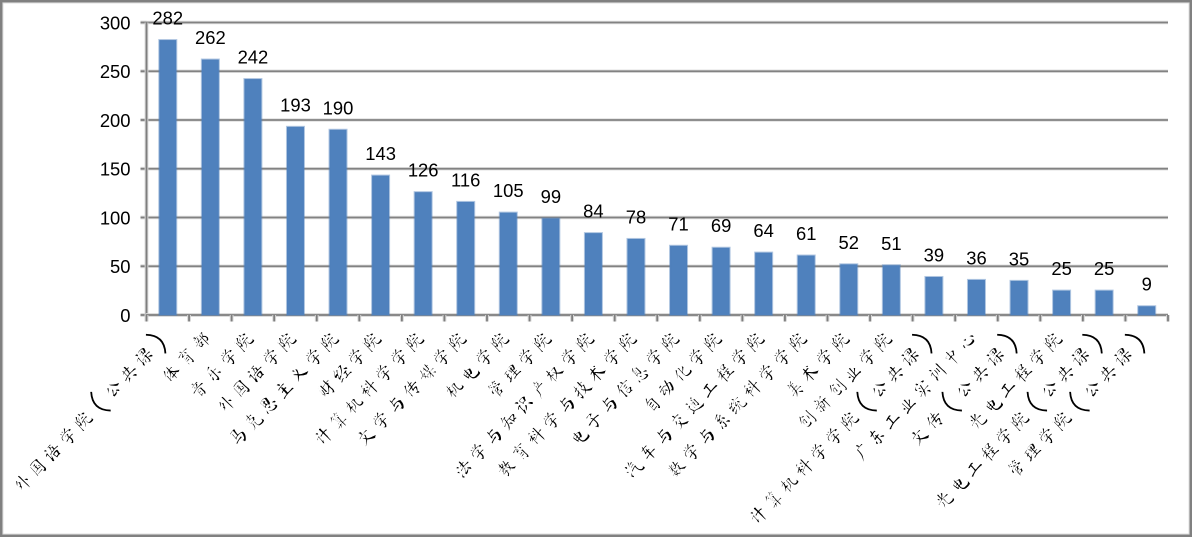 Image resolution: width=1192 pixels, height=537 pixels. Describe the element at coordinates (295, 104) in the screenshot. I see `svg-text: 193` at that location.